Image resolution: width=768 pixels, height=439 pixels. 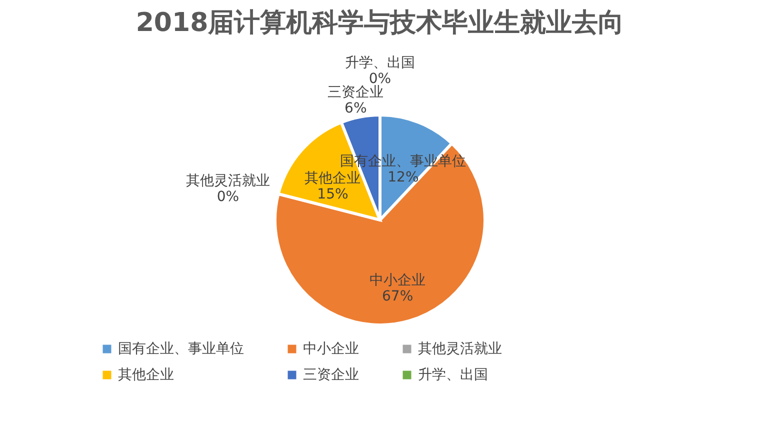 I want to click on category-label: 升学、出国, so click(x=380, y=63).